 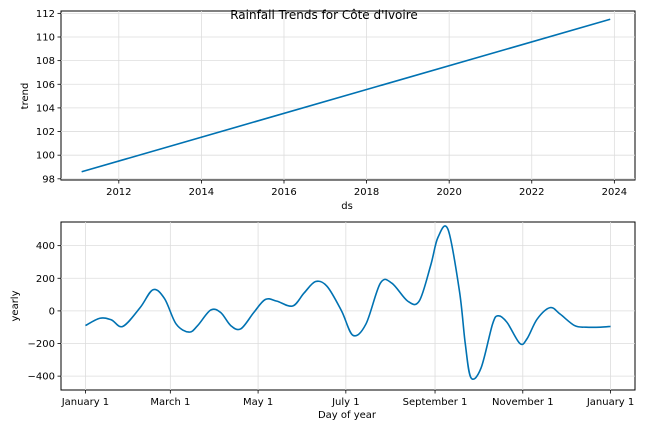 I want to click on yearly-y-tick-label: 200, so click(x=45, y=279).